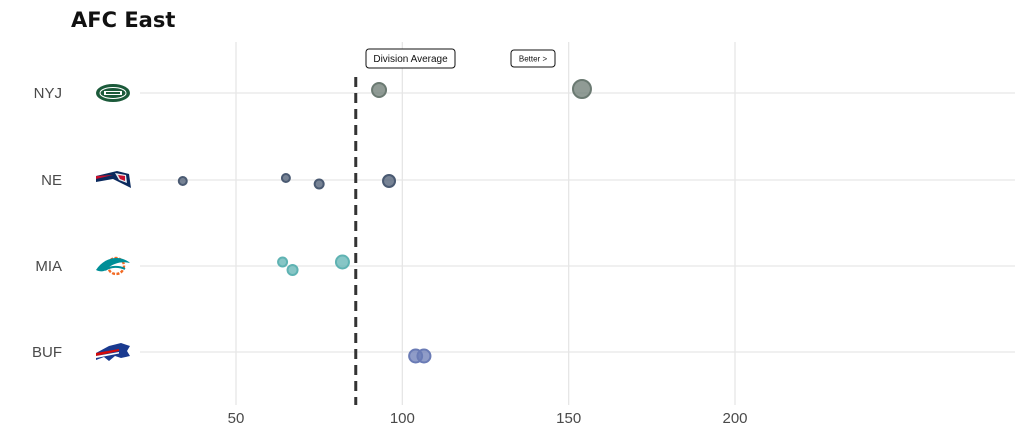  I want to click on division-average-label: Division Average, so click(410, 59).